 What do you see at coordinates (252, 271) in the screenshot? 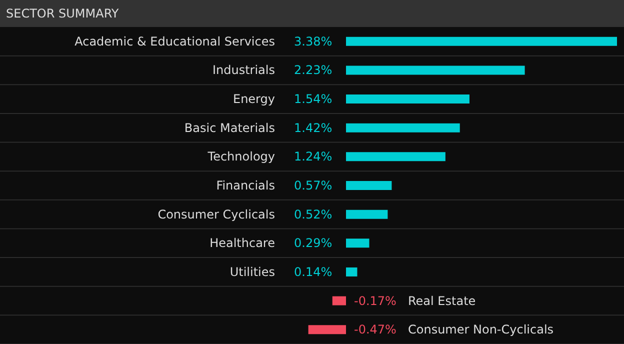
I see `y-tick-label: Utilities` at bounding box center [252, 271].